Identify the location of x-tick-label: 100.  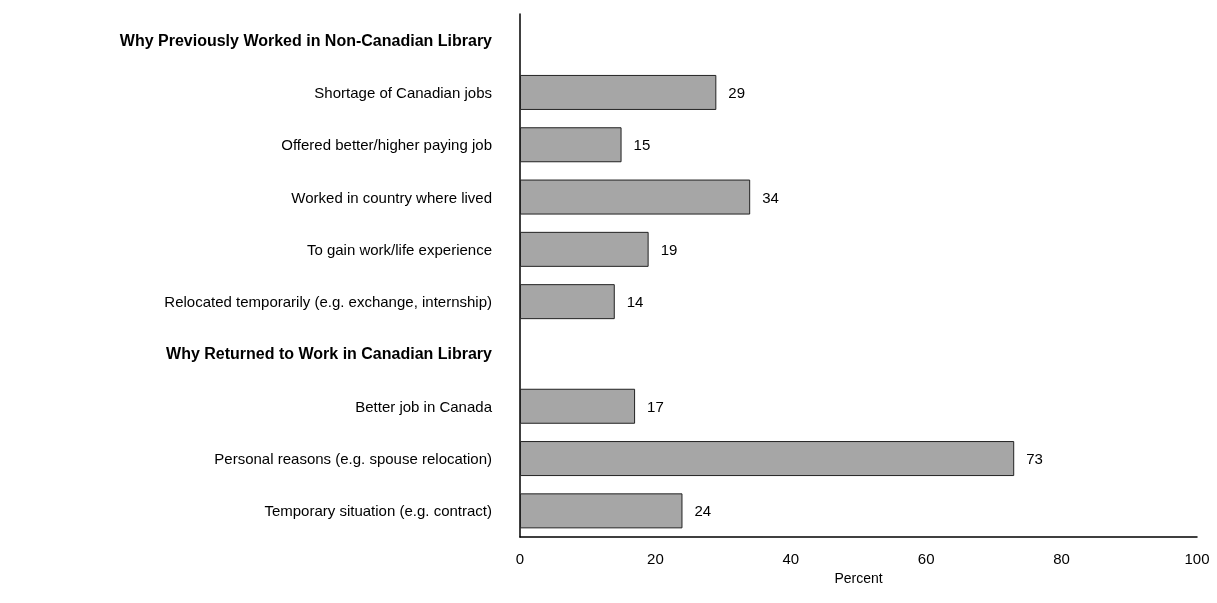
(1197, 558).